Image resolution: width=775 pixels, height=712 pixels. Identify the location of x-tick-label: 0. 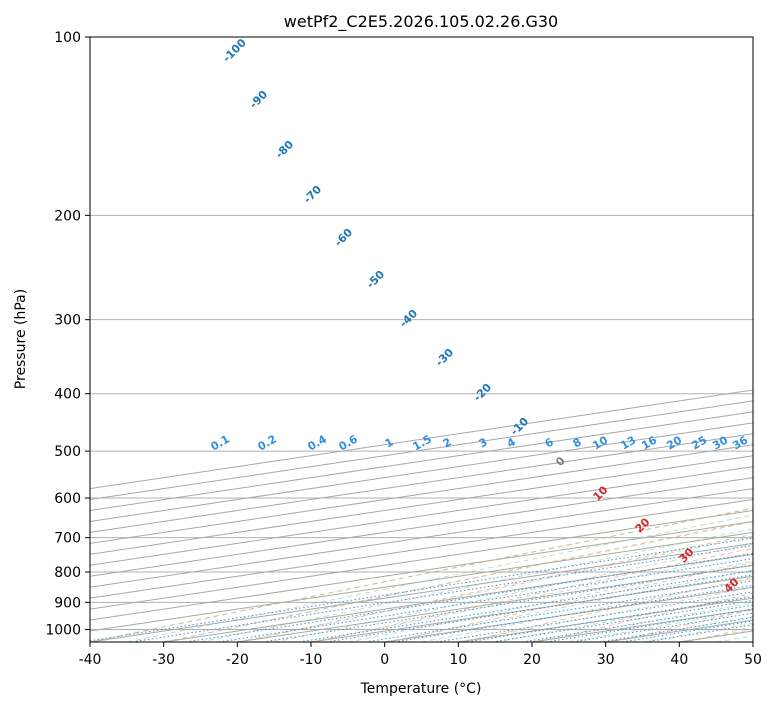
(384, 660).